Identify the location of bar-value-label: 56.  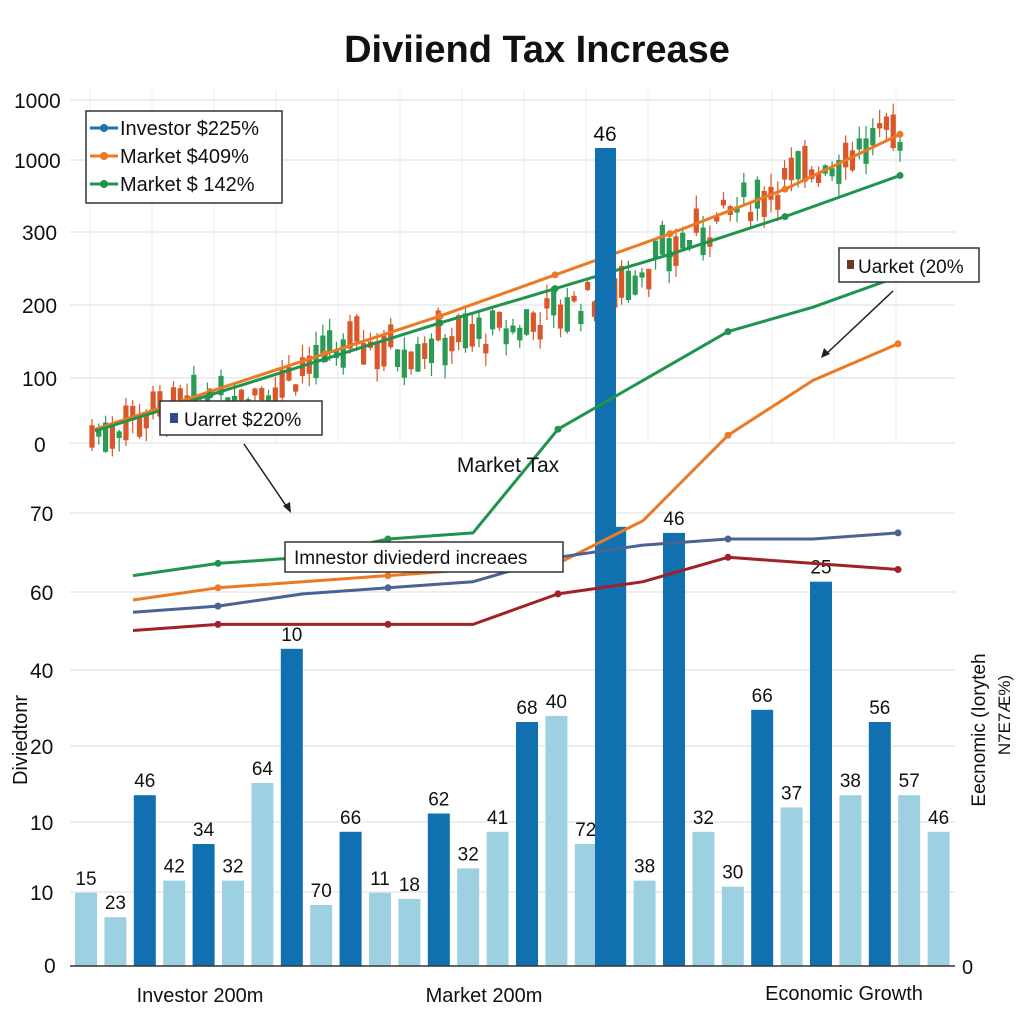
(879, 708).